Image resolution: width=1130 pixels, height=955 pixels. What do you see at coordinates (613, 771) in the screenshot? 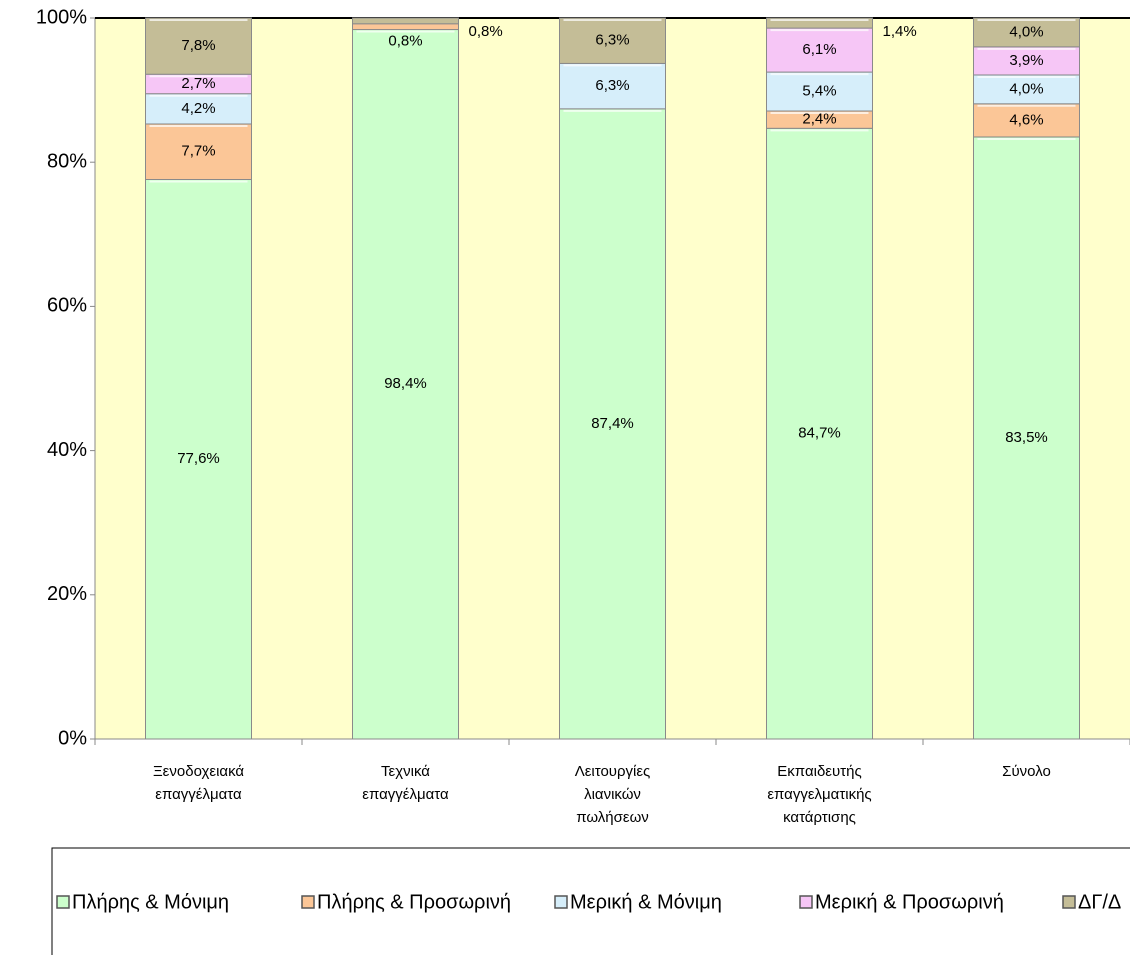
I see `x-tick-label: Λειτουργίες` at bounding box center [613, 771].